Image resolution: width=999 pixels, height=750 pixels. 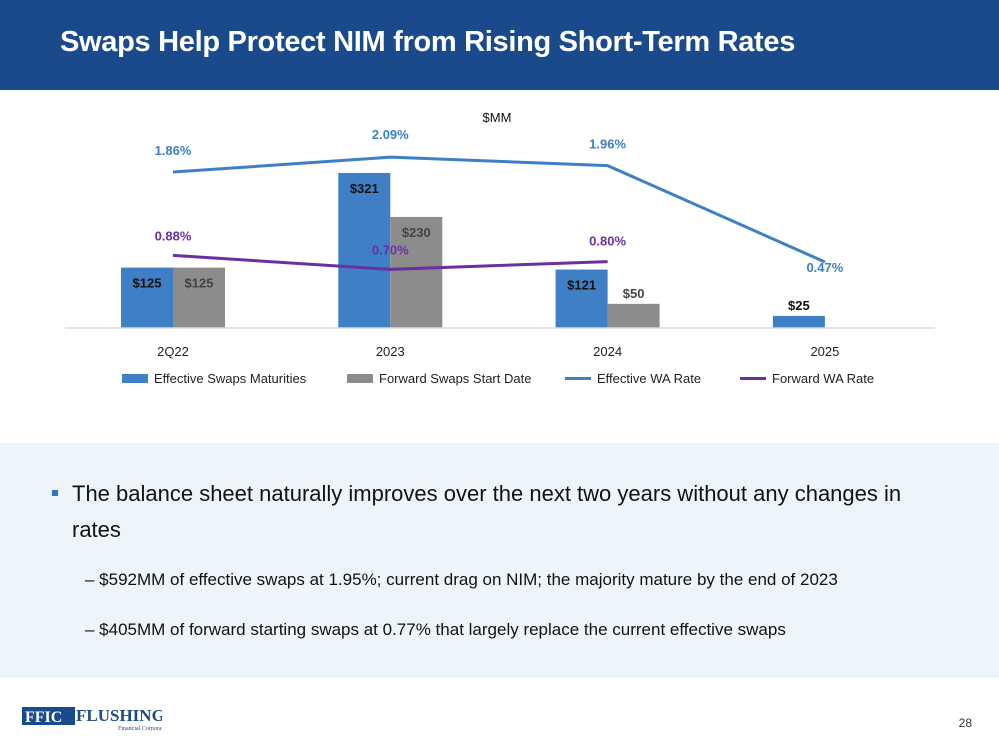 What do you see at coordinates (634, 293) in the screenshot?
I see `bar-label: $50` at bounding box center [634, 293].